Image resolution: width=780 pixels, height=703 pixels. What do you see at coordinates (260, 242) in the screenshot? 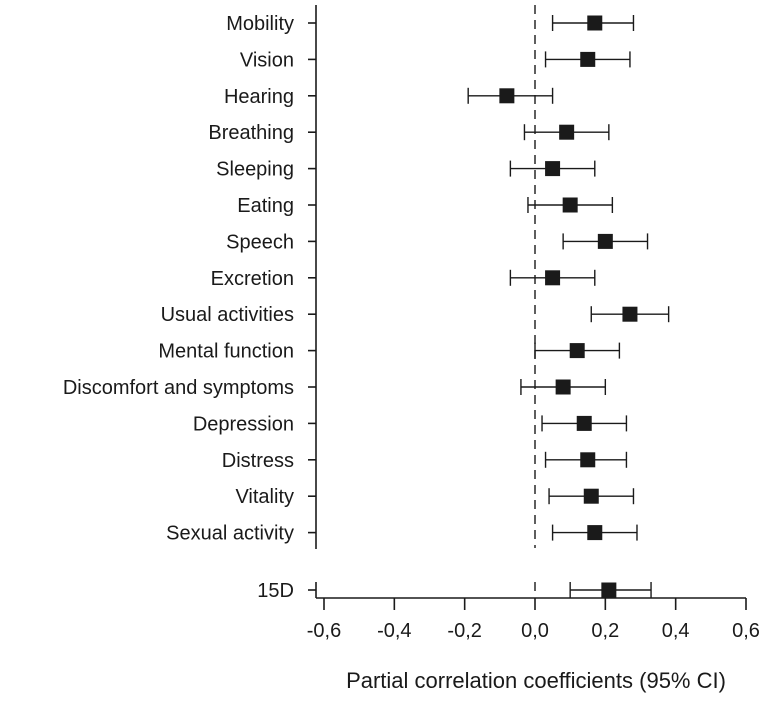
I see `row-label: Speech` at bounding box center [260, 242].